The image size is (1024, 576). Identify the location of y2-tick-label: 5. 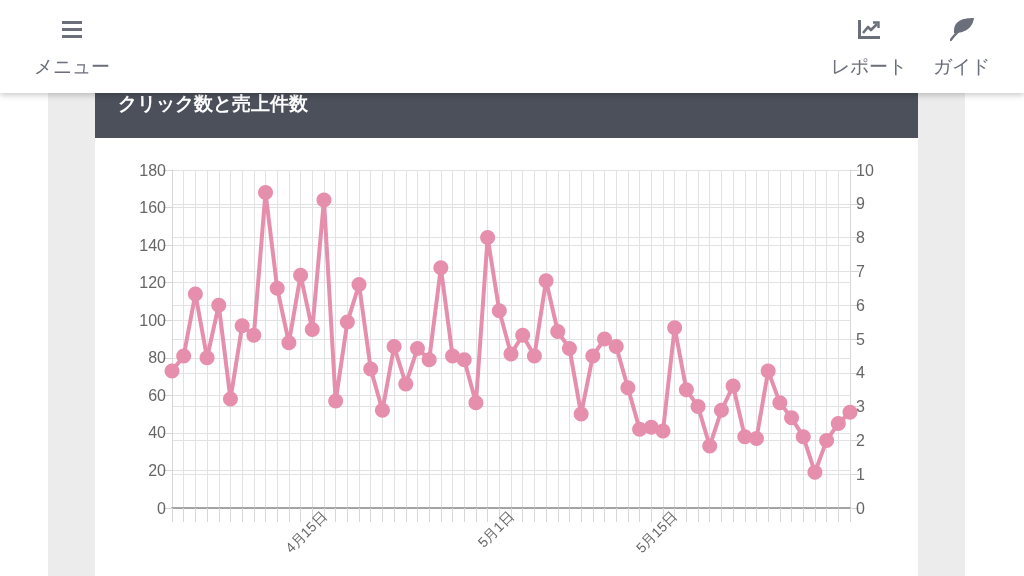
(860, 339).